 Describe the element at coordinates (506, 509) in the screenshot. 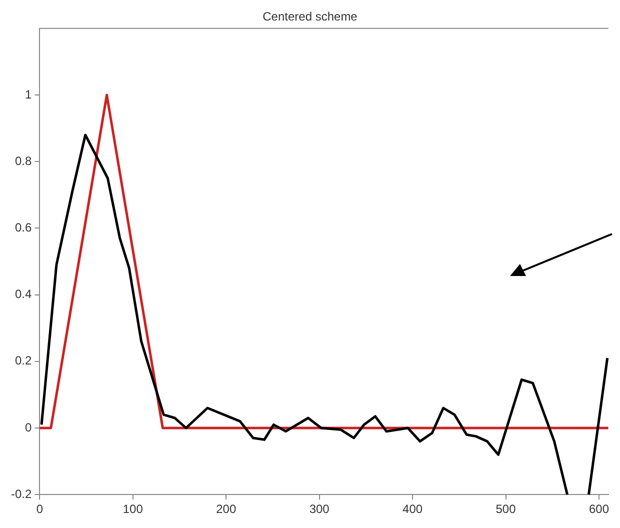

I see `x-tick-label: 500` at that location.